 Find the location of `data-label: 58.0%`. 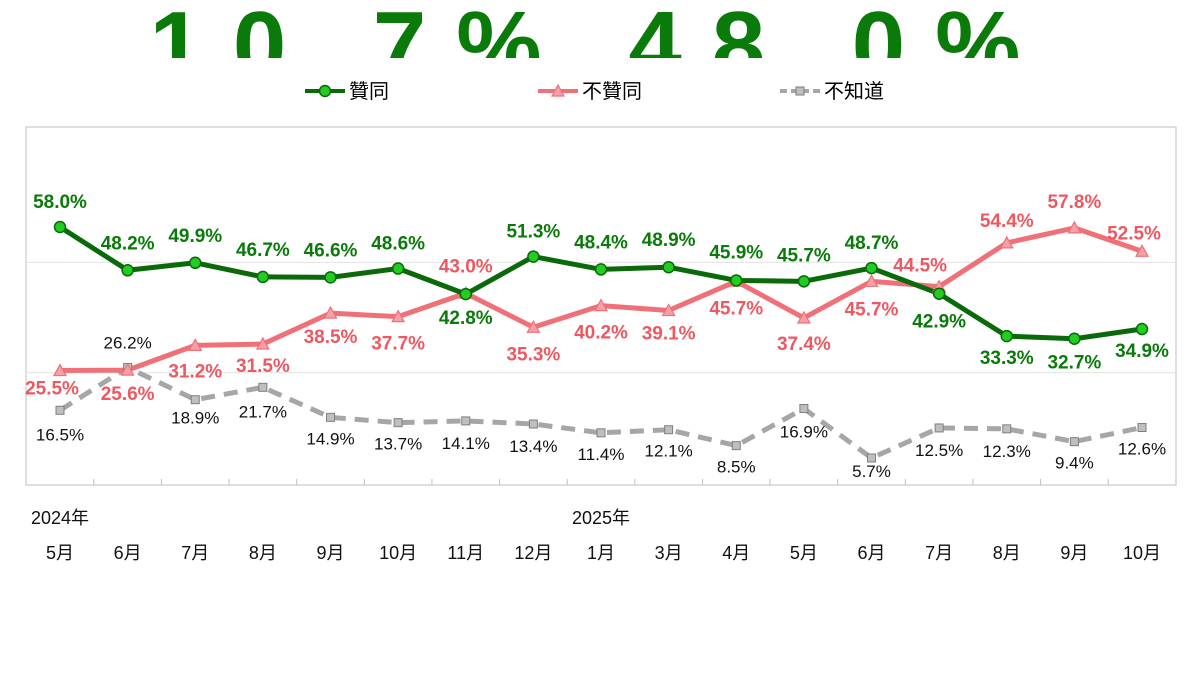

data-label: 58.0% is located at coordinates (60, 202).